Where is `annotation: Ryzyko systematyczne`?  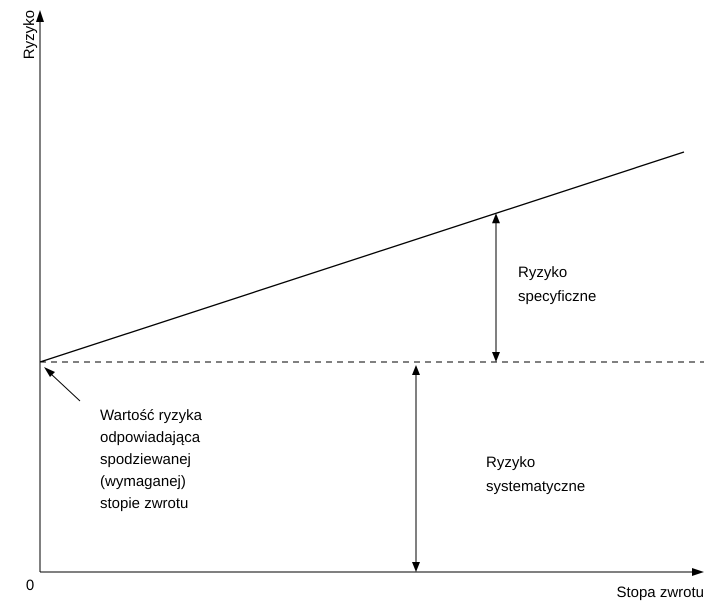
annotation: Ryzyko systematyczne is located at coordinates (536, 474).